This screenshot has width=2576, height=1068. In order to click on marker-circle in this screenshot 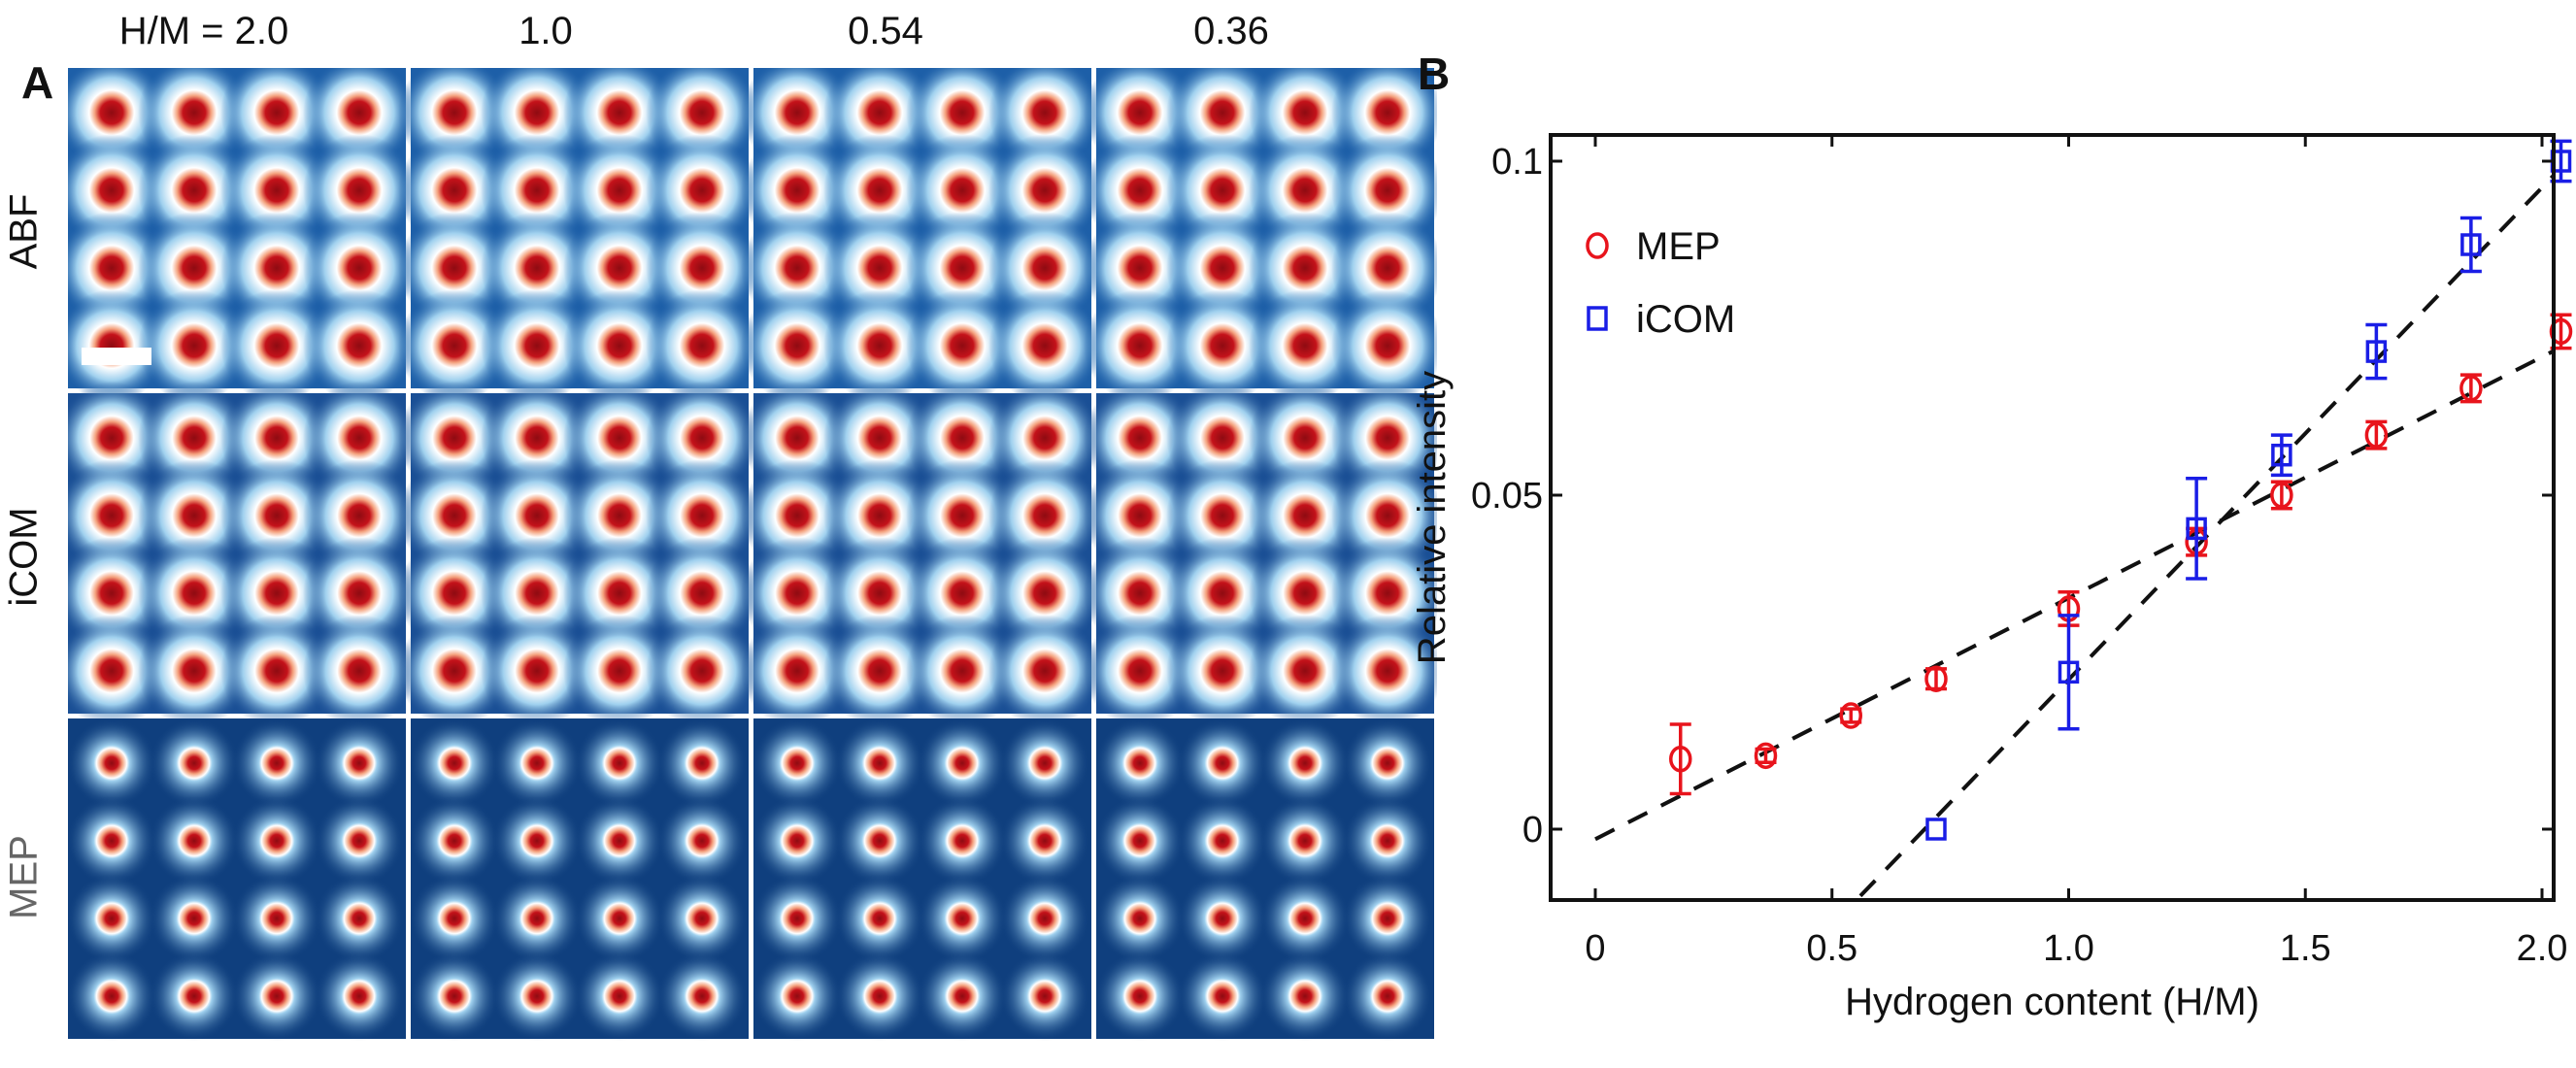, I will do `click(1766, 756)`.